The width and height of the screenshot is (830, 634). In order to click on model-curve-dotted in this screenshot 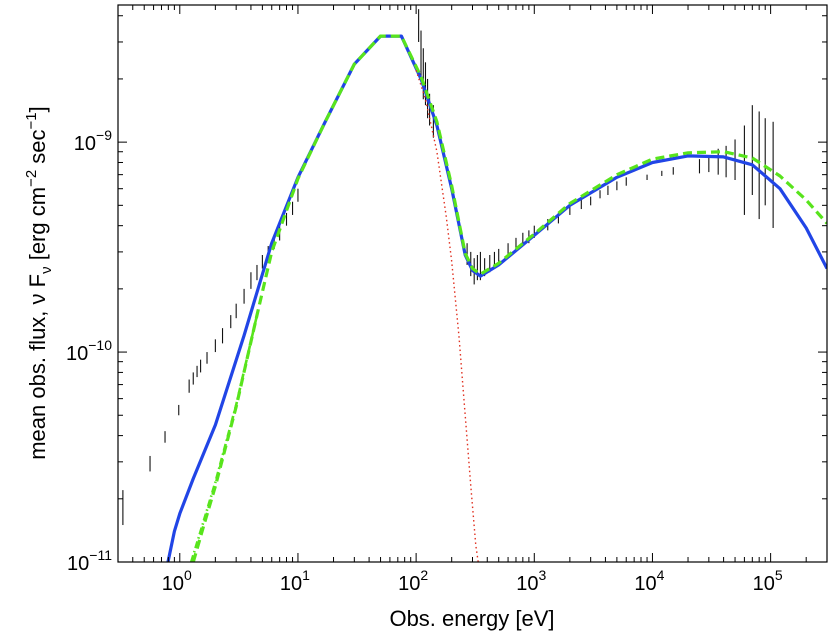, I will do `click(447, 315)`.